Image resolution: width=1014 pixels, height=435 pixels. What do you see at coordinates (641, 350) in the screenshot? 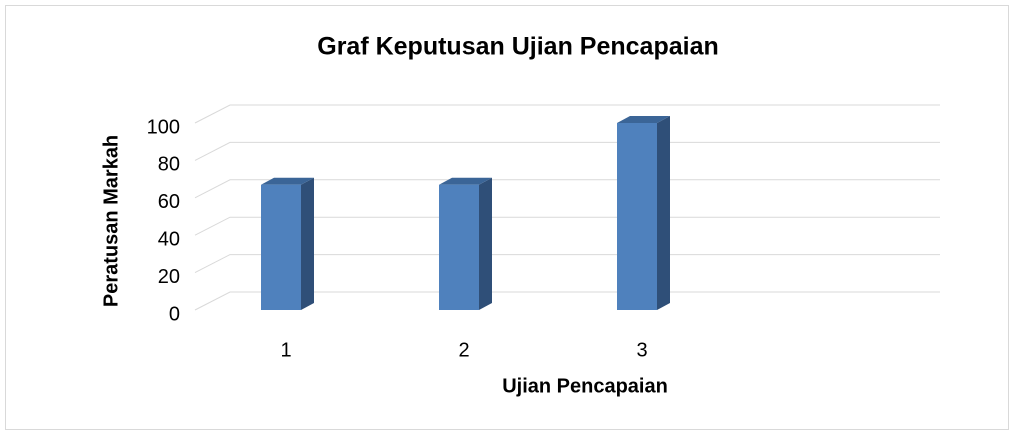
I see `x-tick-label: 3` at bounding box center [641, 350].